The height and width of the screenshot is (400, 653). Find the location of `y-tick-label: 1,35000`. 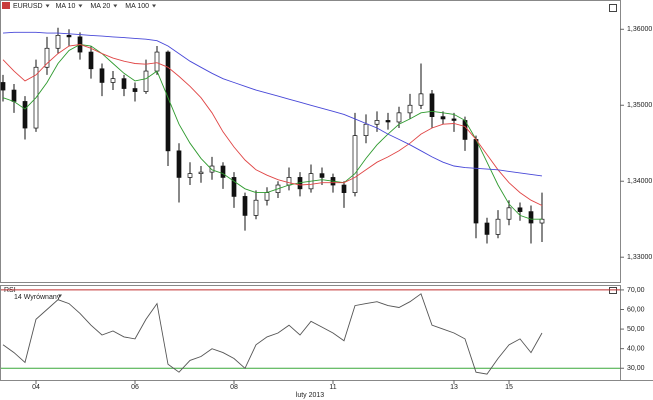

y-tick-label: 1,35000 is located at coordinates (639, 105).